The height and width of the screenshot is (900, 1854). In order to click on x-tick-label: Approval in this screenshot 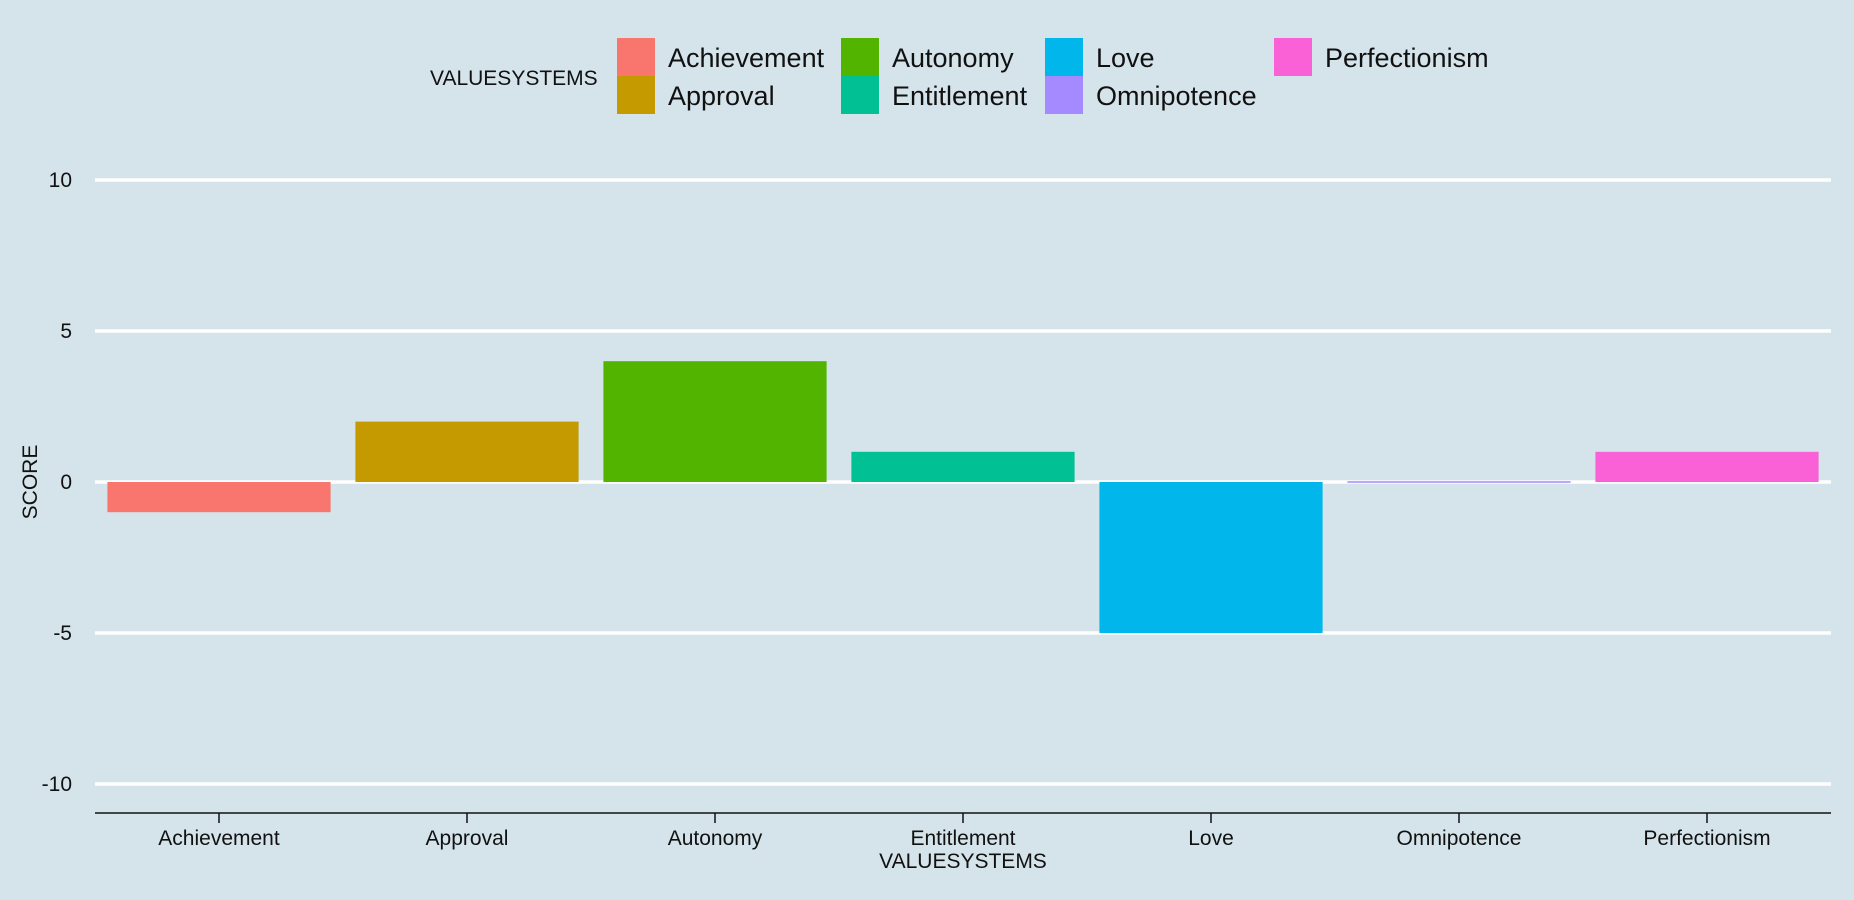, I will do `click(467, 838)`.